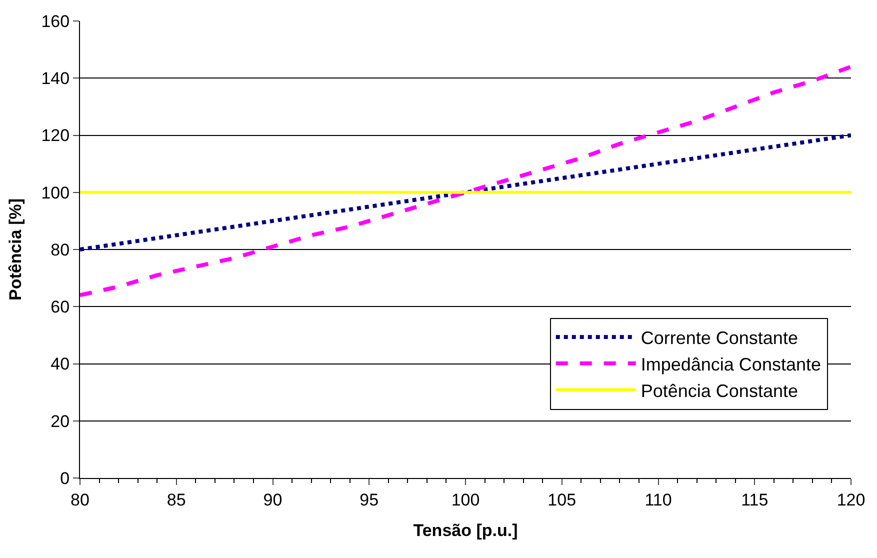  Describe the element at coordinates (851, 500) in the screenshot. I see `x-tick-label: 120` at that location.